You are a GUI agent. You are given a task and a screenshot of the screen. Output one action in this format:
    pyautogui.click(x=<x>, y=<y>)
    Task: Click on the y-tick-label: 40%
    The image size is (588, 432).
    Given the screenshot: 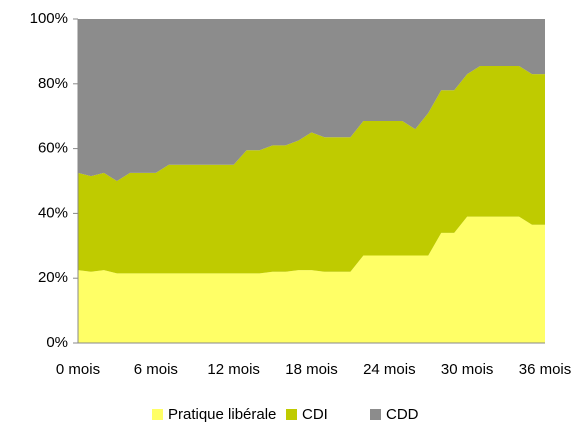 What is the action you would take?
    pyautogui.click(x=53, y=212)
    